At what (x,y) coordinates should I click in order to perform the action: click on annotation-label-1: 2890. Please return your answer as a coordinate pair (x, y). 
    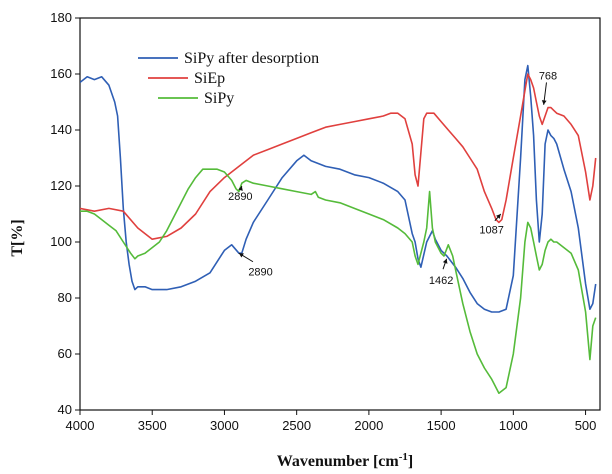
    Looking at the image, I should click on (240, 197).